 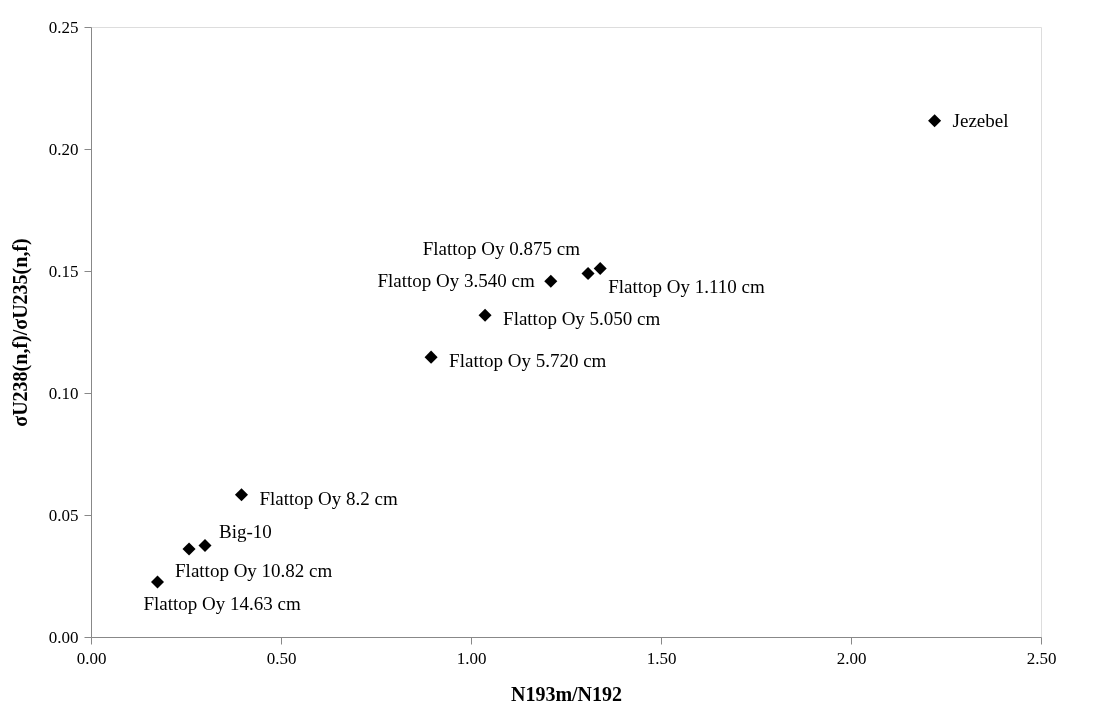 What do you see at coordinates (501, 249) in the screenshot?
I see `annotation: Flattop Oy 0.875 cm` at bounding box center [501, 249].